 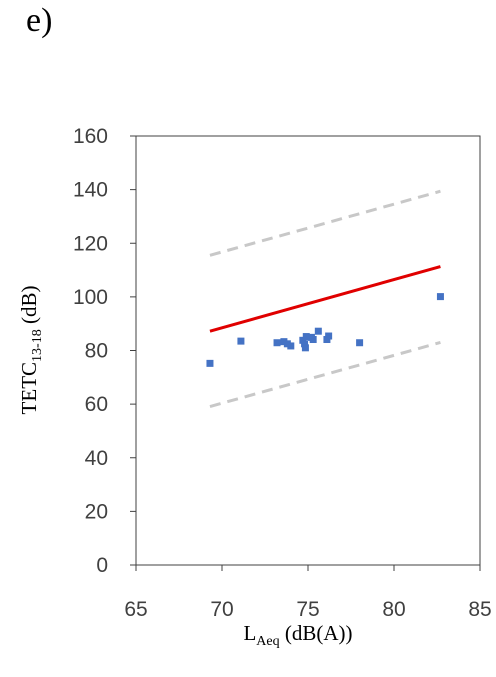 I want to click on y-tick-label: 0, so click(x=102, y=565).